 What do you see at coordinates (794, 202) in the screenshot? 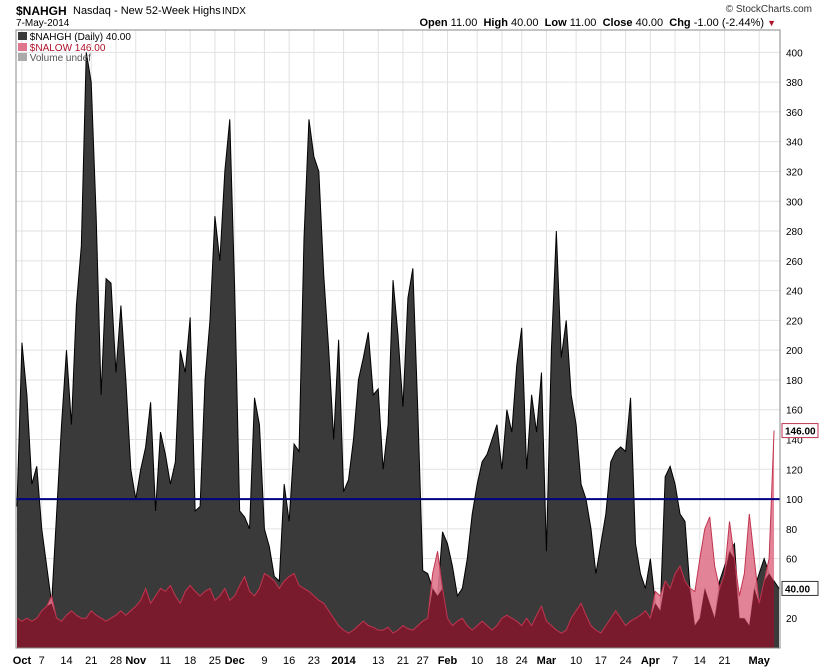
I see `y-tick-label: 300` at bounding box center [794, 202].